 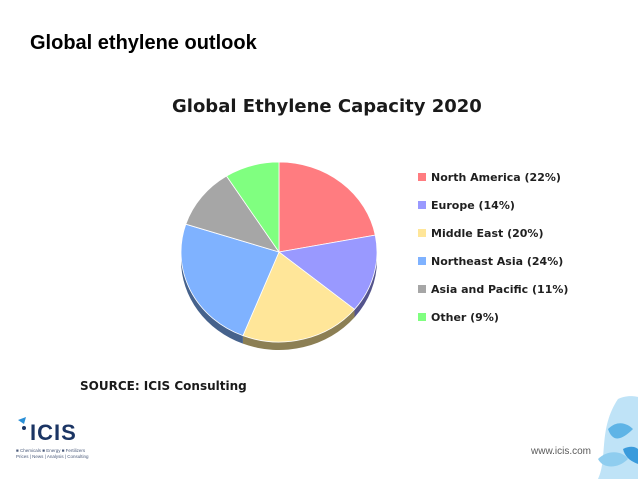 I want to click on logo-tagline-line2: Prices | News | Analysis | Consulting, so click(x=52, y=456).